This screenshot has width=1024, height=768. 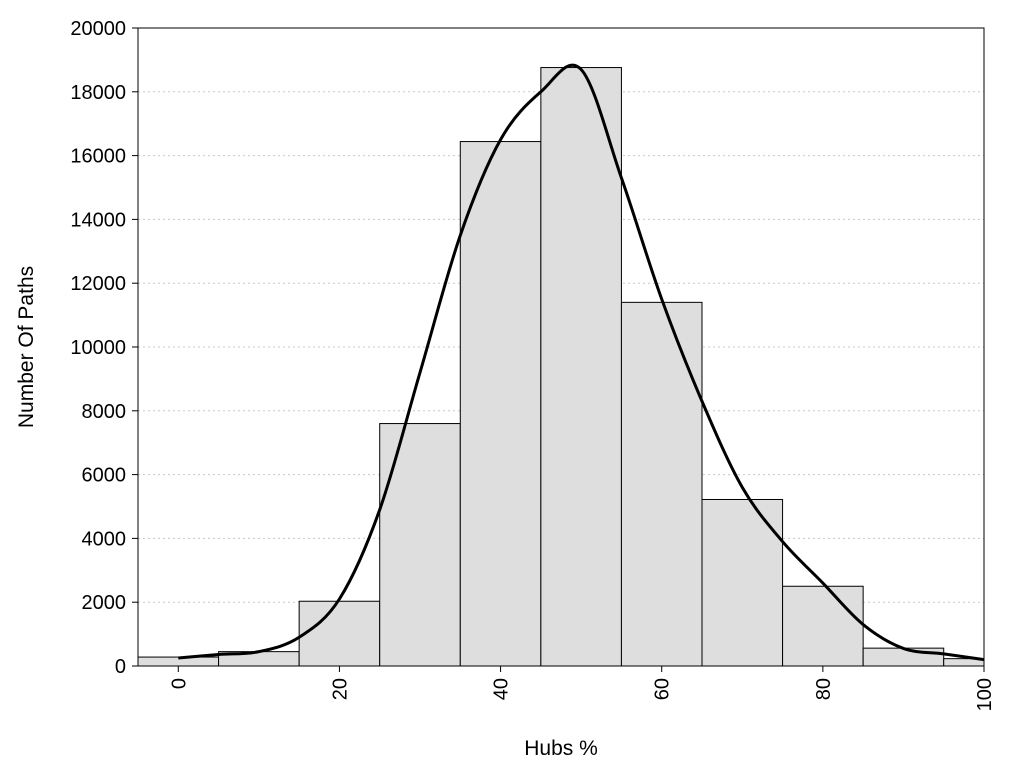 What do you see at coordinates (98, 157) in the screenshot?
I see `y-tick-label: 16000` at bounding box center [98, 157].